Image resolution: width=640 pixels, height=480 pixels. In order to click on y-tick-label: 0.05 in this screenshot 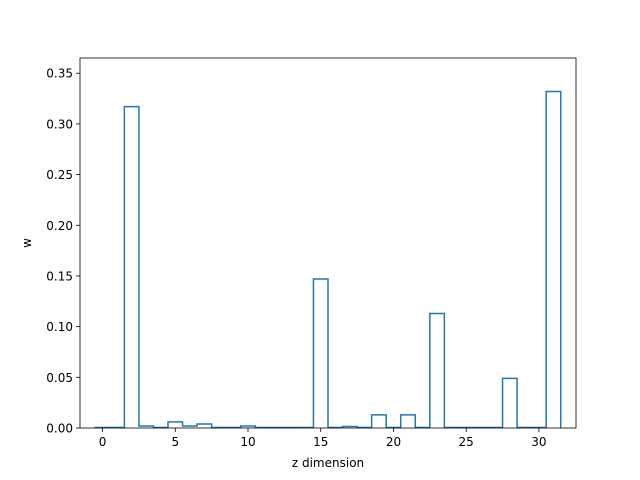, I will do `click(59, 378)`.